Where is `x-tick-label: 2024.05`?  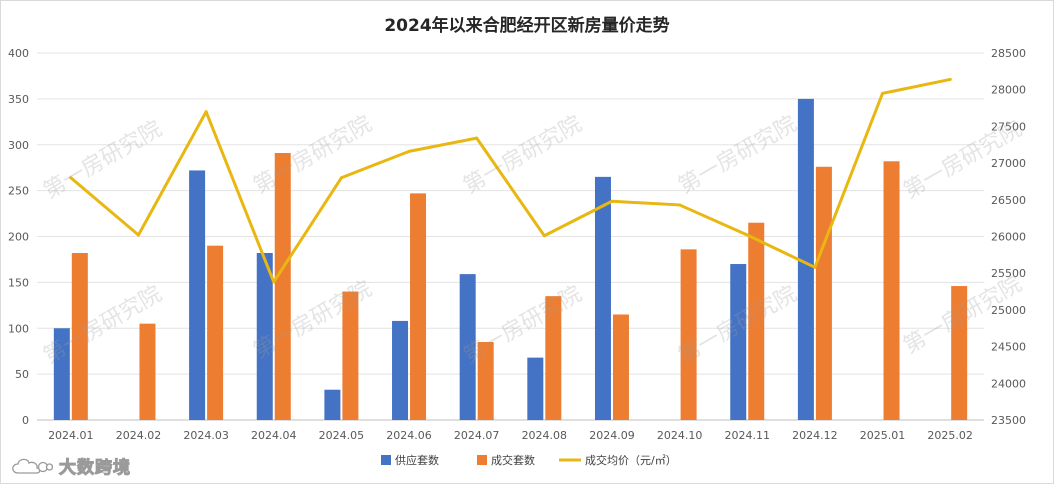 x-tick-label: 2024.05 is located at coordinates (342, 435).